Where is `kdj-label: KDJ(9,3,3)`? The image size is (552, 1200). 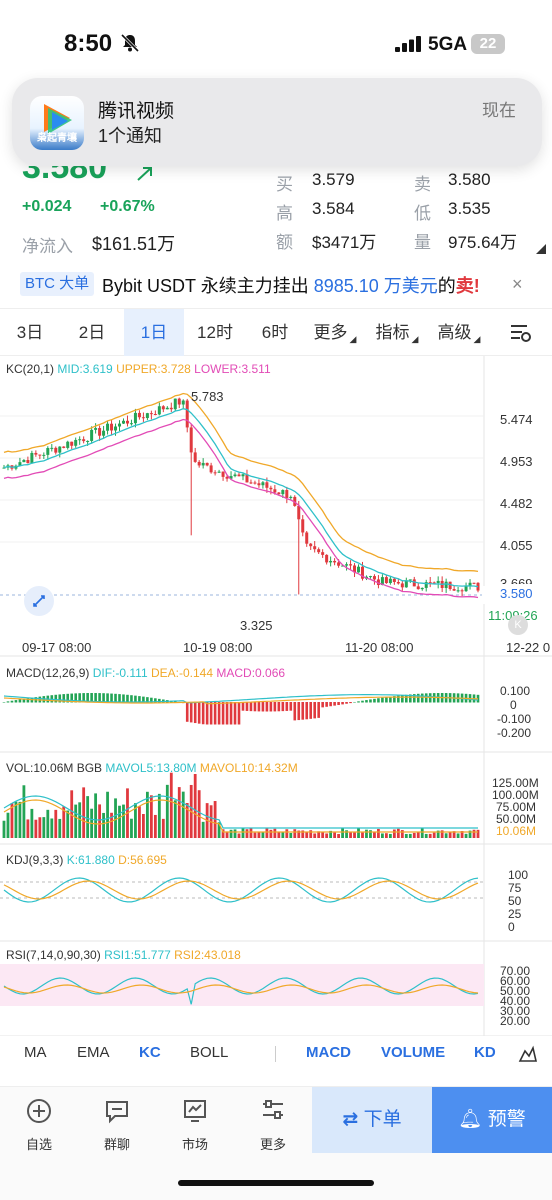 kdj-label: KDJ(9,3,3) is located at coordinates (35, 860).